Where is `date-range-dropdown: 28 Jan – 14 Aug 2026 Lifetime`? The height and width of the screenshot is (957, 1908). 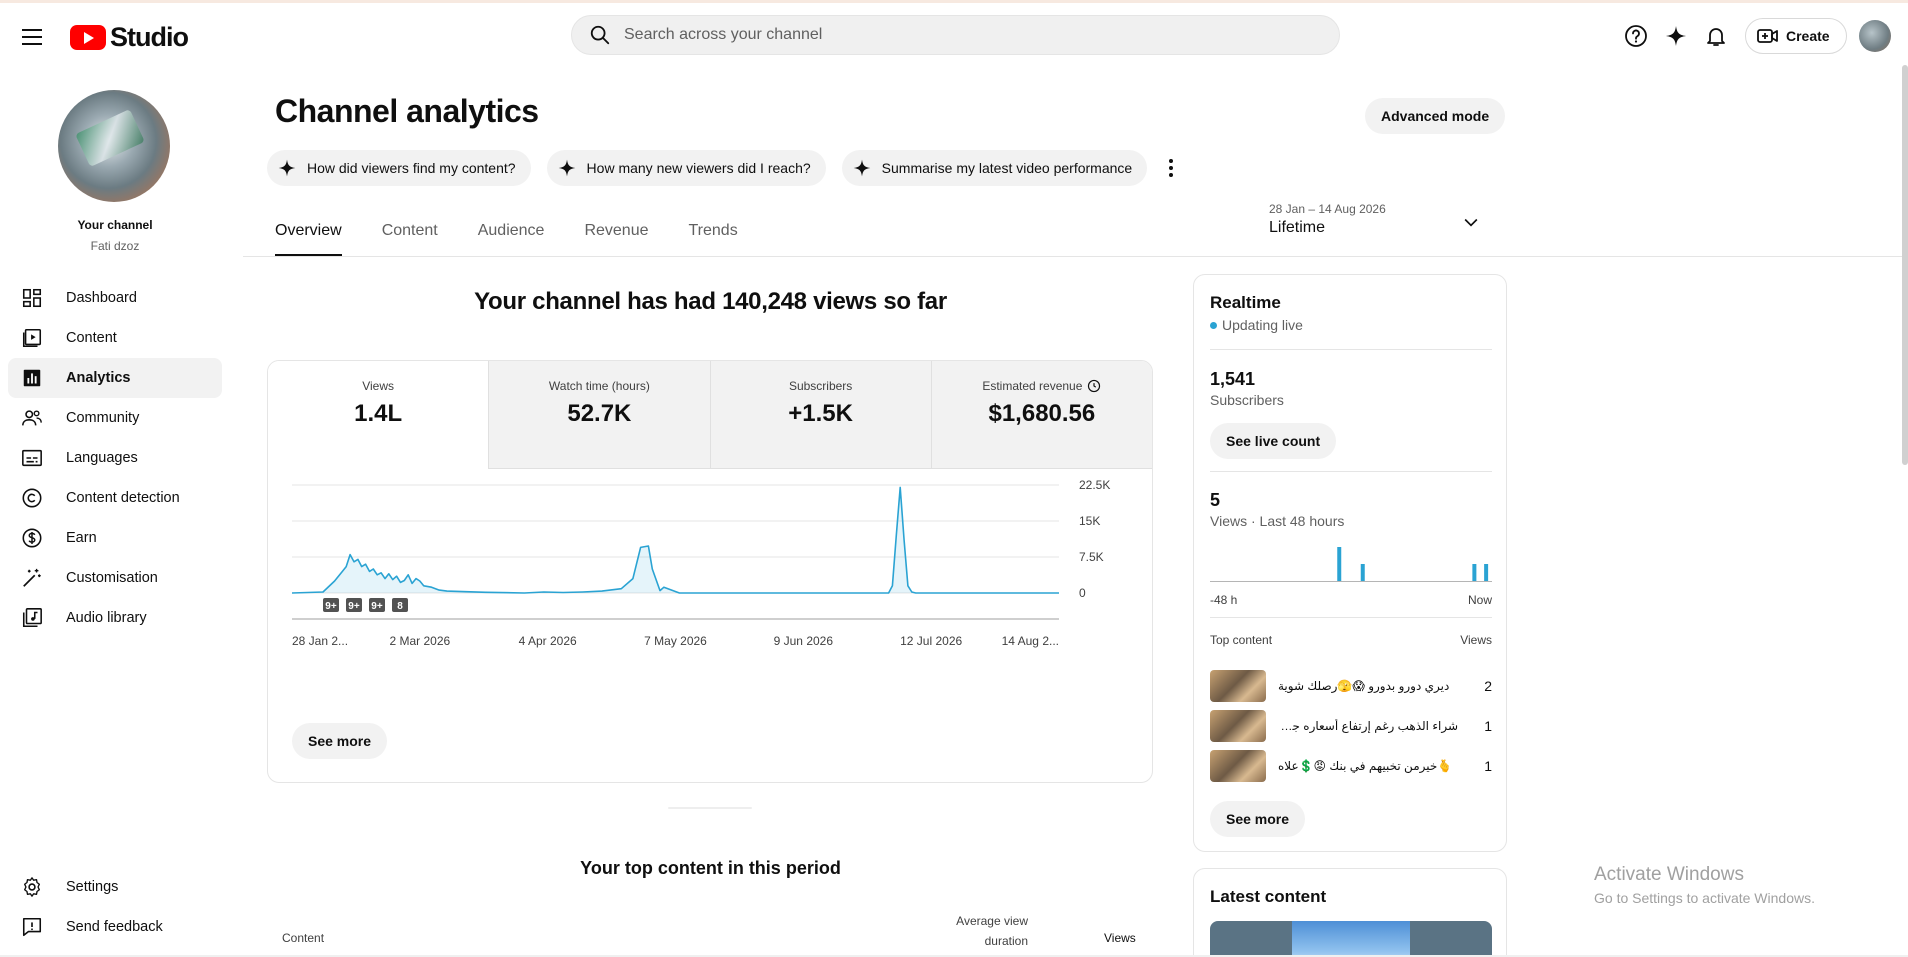
date-range-dropdown: 28 Jan – 14 Aug 2026 Lifetime is located at coordinates (1381, 223).